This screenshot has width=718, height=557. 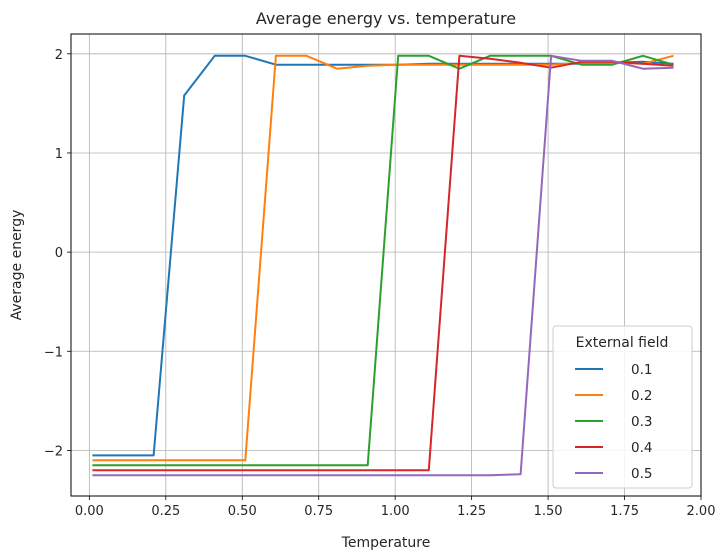 I want to click on x-tick-label: 1.25, so click(x=471, y=511).